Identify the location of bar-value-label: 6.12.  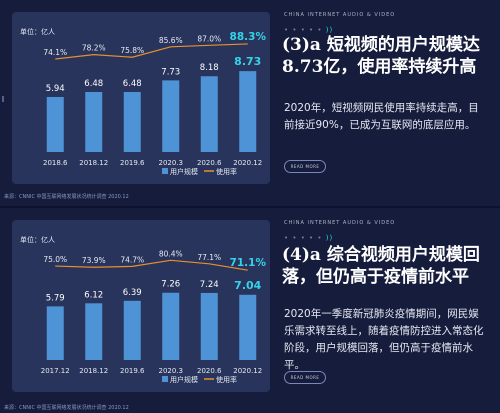
(93, 295).